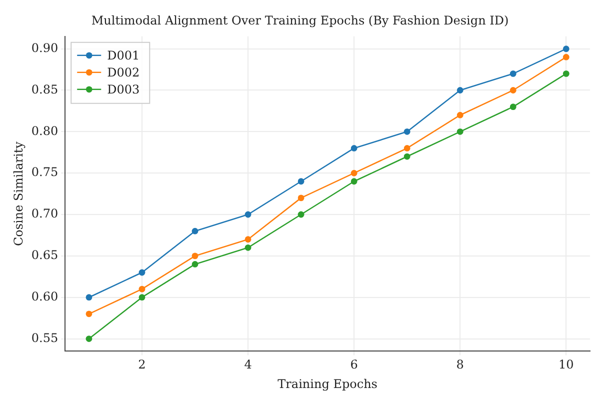  What do you see at coordinates (44, 131) in the screenshot?
I see `y-tick-label: 0.80` at bounding box center [44, 131].